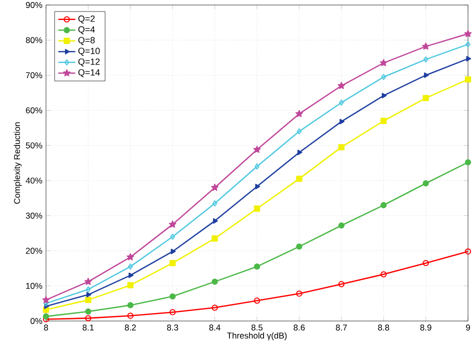 This screenshot has height=349, width=474. What do you see at coordinates (172, 327) in the screenshot?
I see `x-tick-label: 8.3` at bounding box center [172, 327].